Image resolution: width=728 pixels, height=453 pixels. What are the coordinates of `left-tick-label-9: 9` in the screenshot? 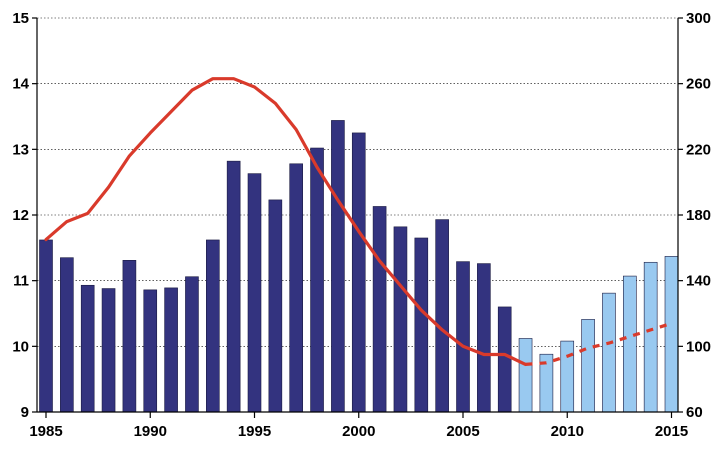 It's located at (25, 412).